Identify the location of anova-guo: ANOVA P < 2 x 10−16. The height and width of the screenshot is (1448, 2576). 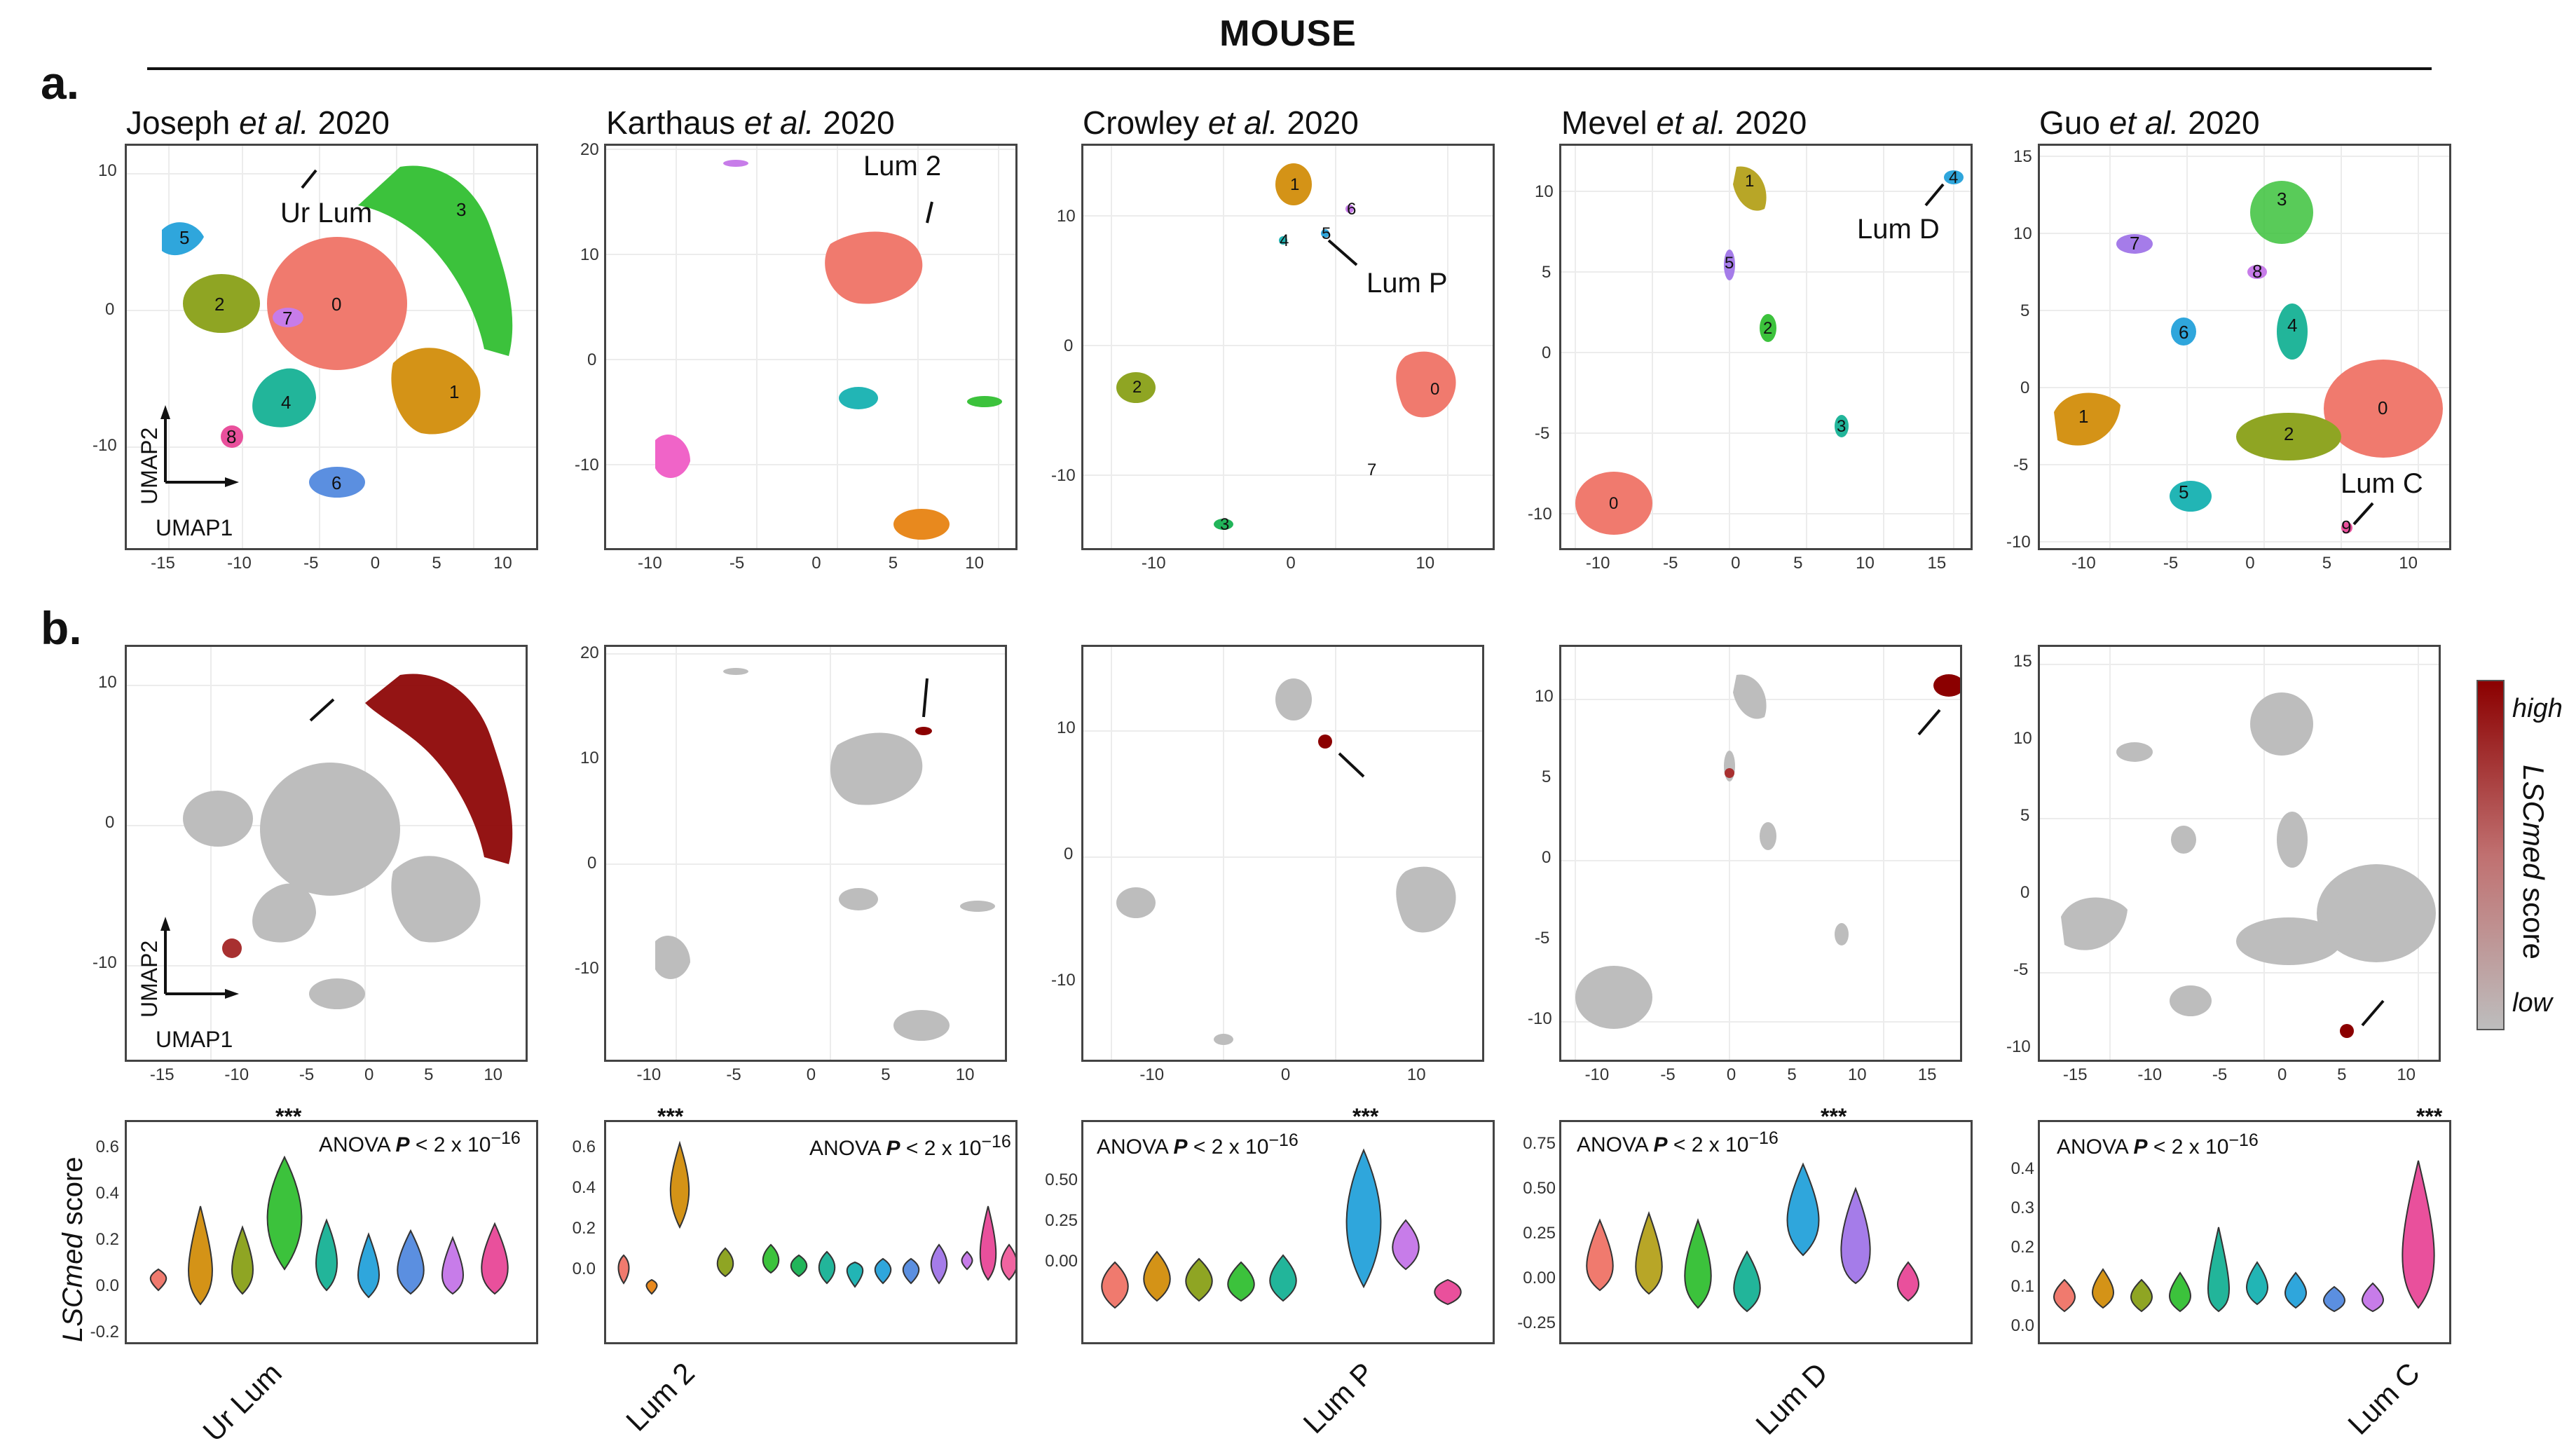
(2158, 1145).